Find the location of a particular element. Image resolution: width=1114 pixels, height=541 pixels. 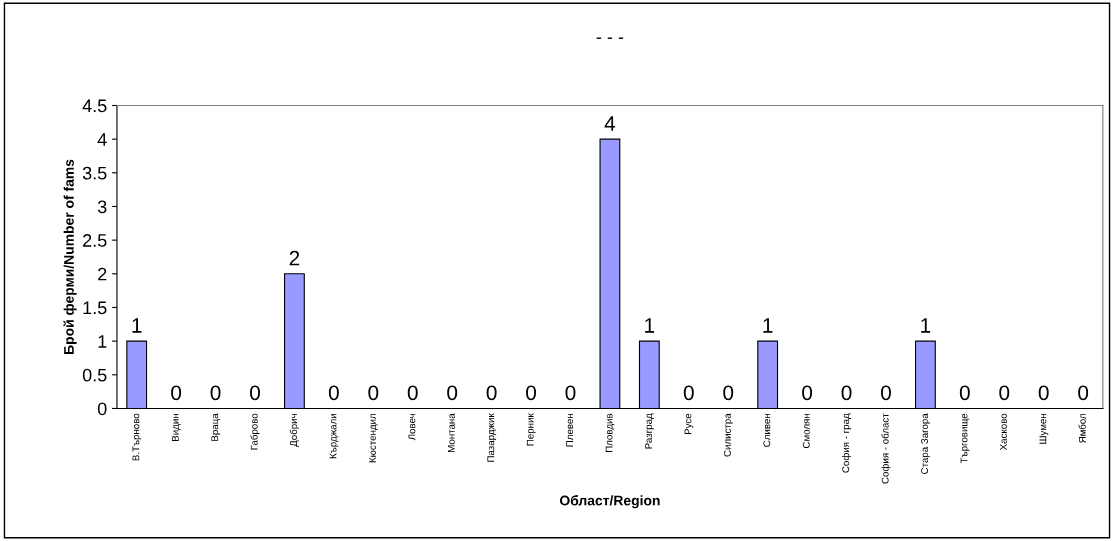

x-tick-label: Плевен is located at coordinates (570, 430).